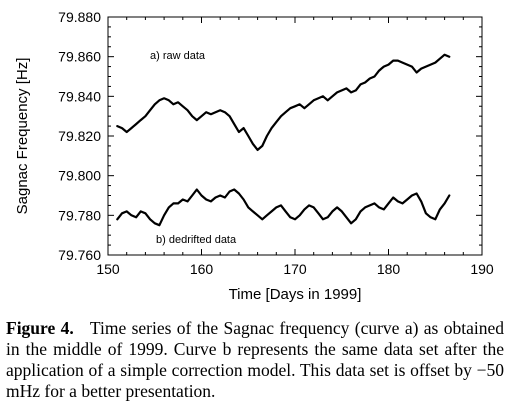 Image resolution: width=510 pixels, height=415 pixels. I want to click on y-tick-label: 79.840, so click(79, 96).